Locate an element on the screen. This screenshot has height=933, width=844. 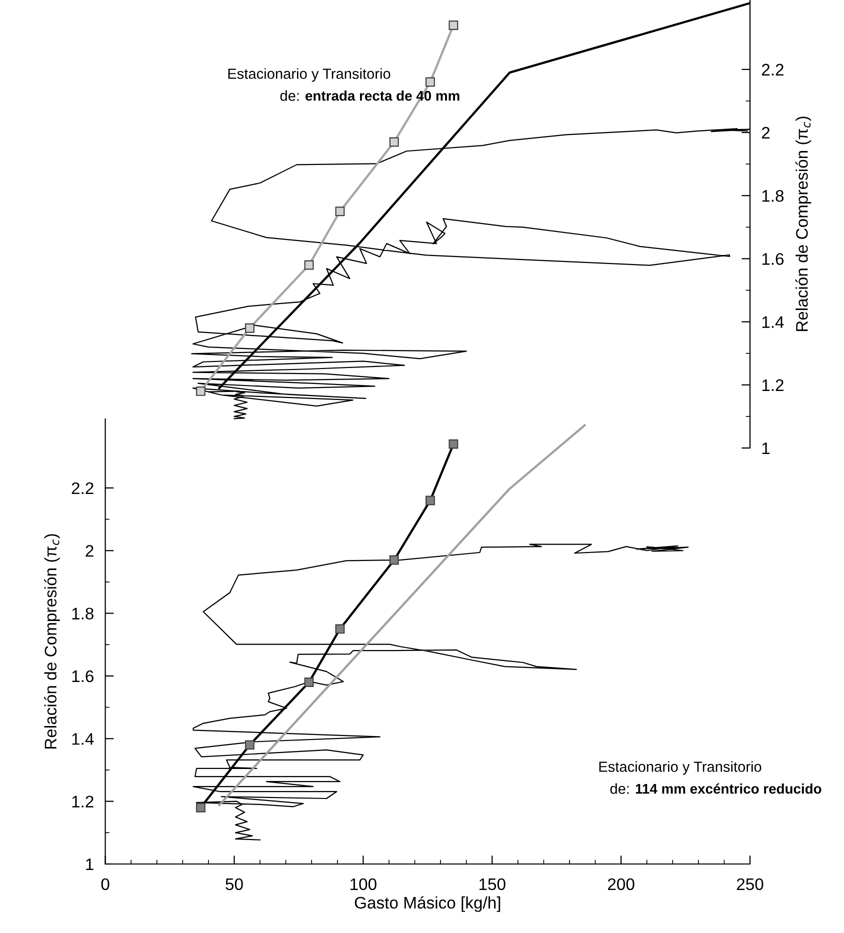
x-tick-label: 50 is located at coordinates (234, 884).